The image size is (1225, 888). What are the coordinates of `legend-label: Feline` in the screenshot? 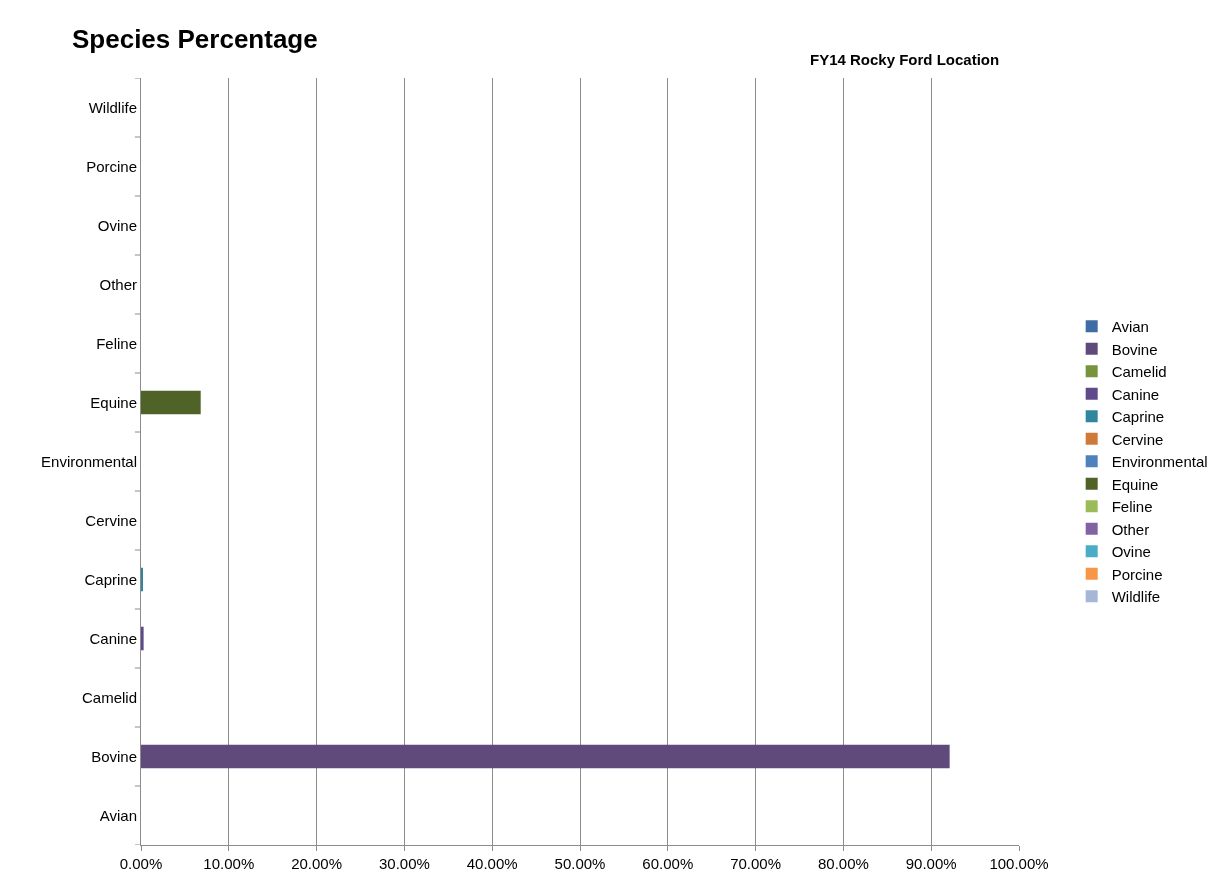 It's located at (1132, 507).